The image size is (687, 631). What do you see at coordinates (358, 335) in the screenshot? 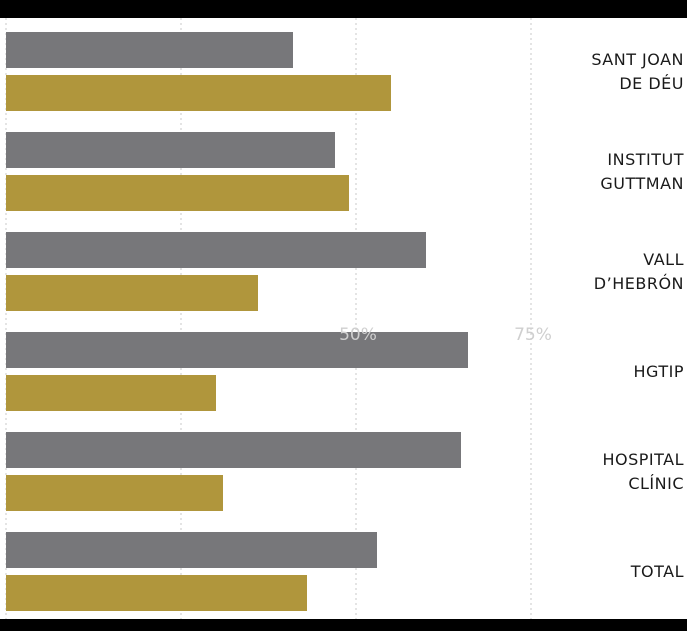
I see `tick-label: 50%` at bounding box center [358, 335].